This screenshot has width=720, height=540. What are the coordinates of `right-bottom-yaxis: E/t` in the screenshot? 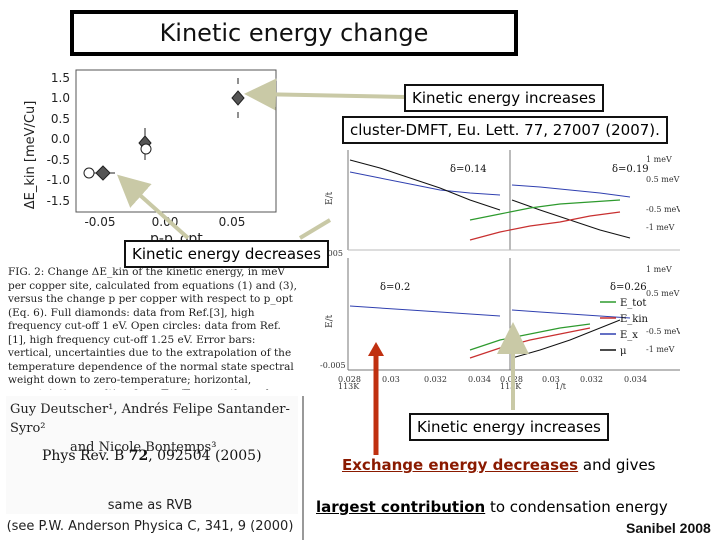 It's located at (330, 321).